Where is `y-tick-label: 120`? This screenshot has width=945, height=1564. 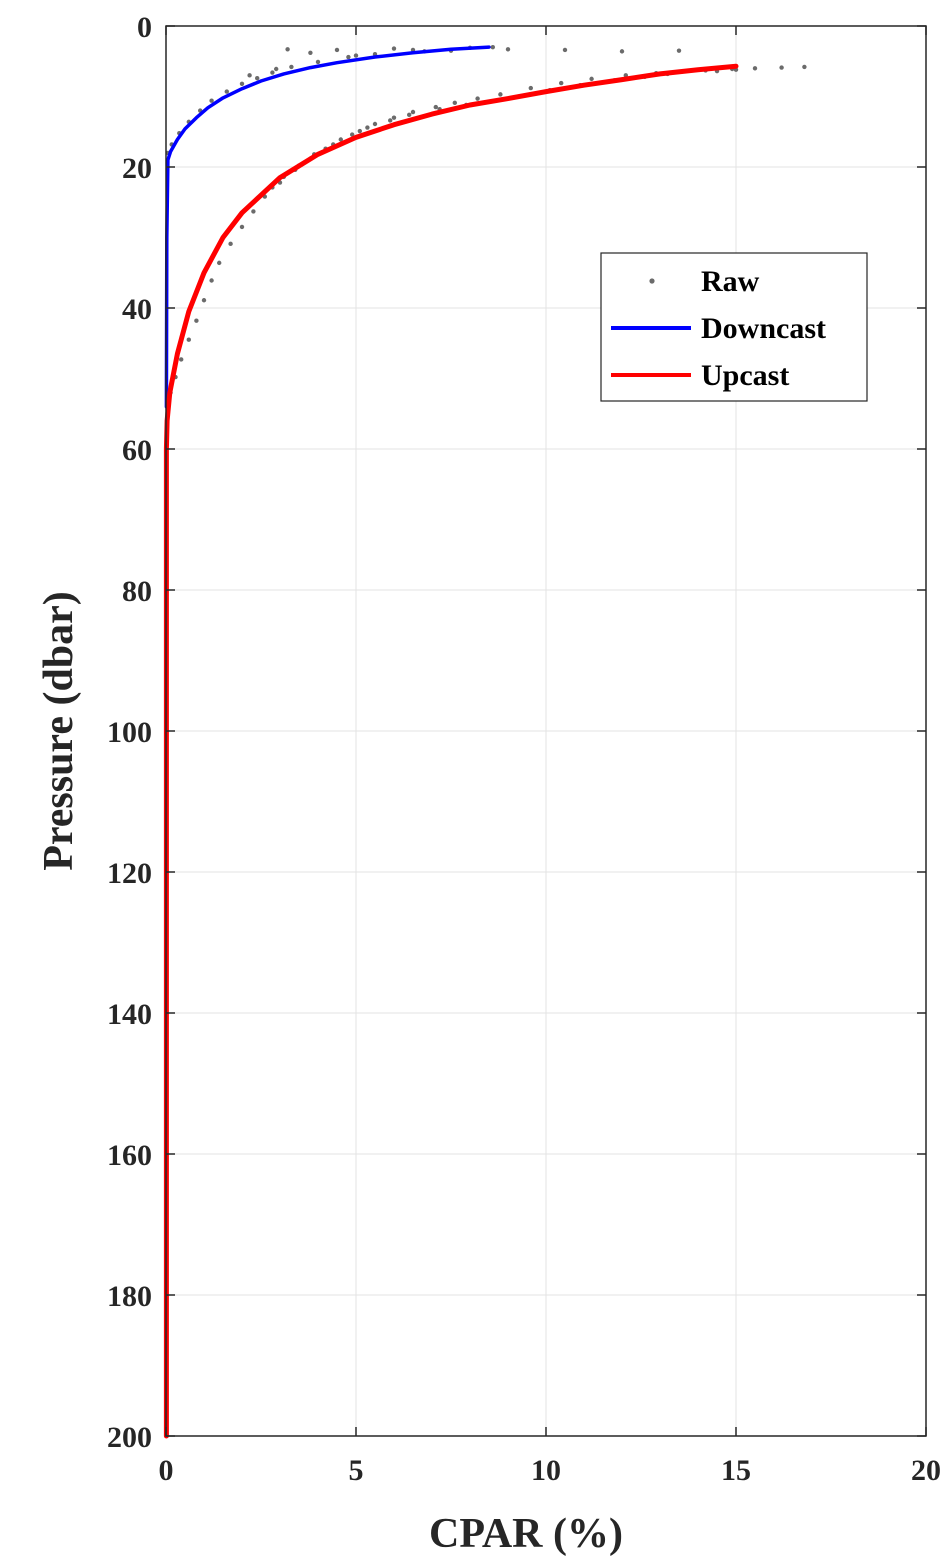 y-tick-label: 120 is located at coordinates (129, 873).